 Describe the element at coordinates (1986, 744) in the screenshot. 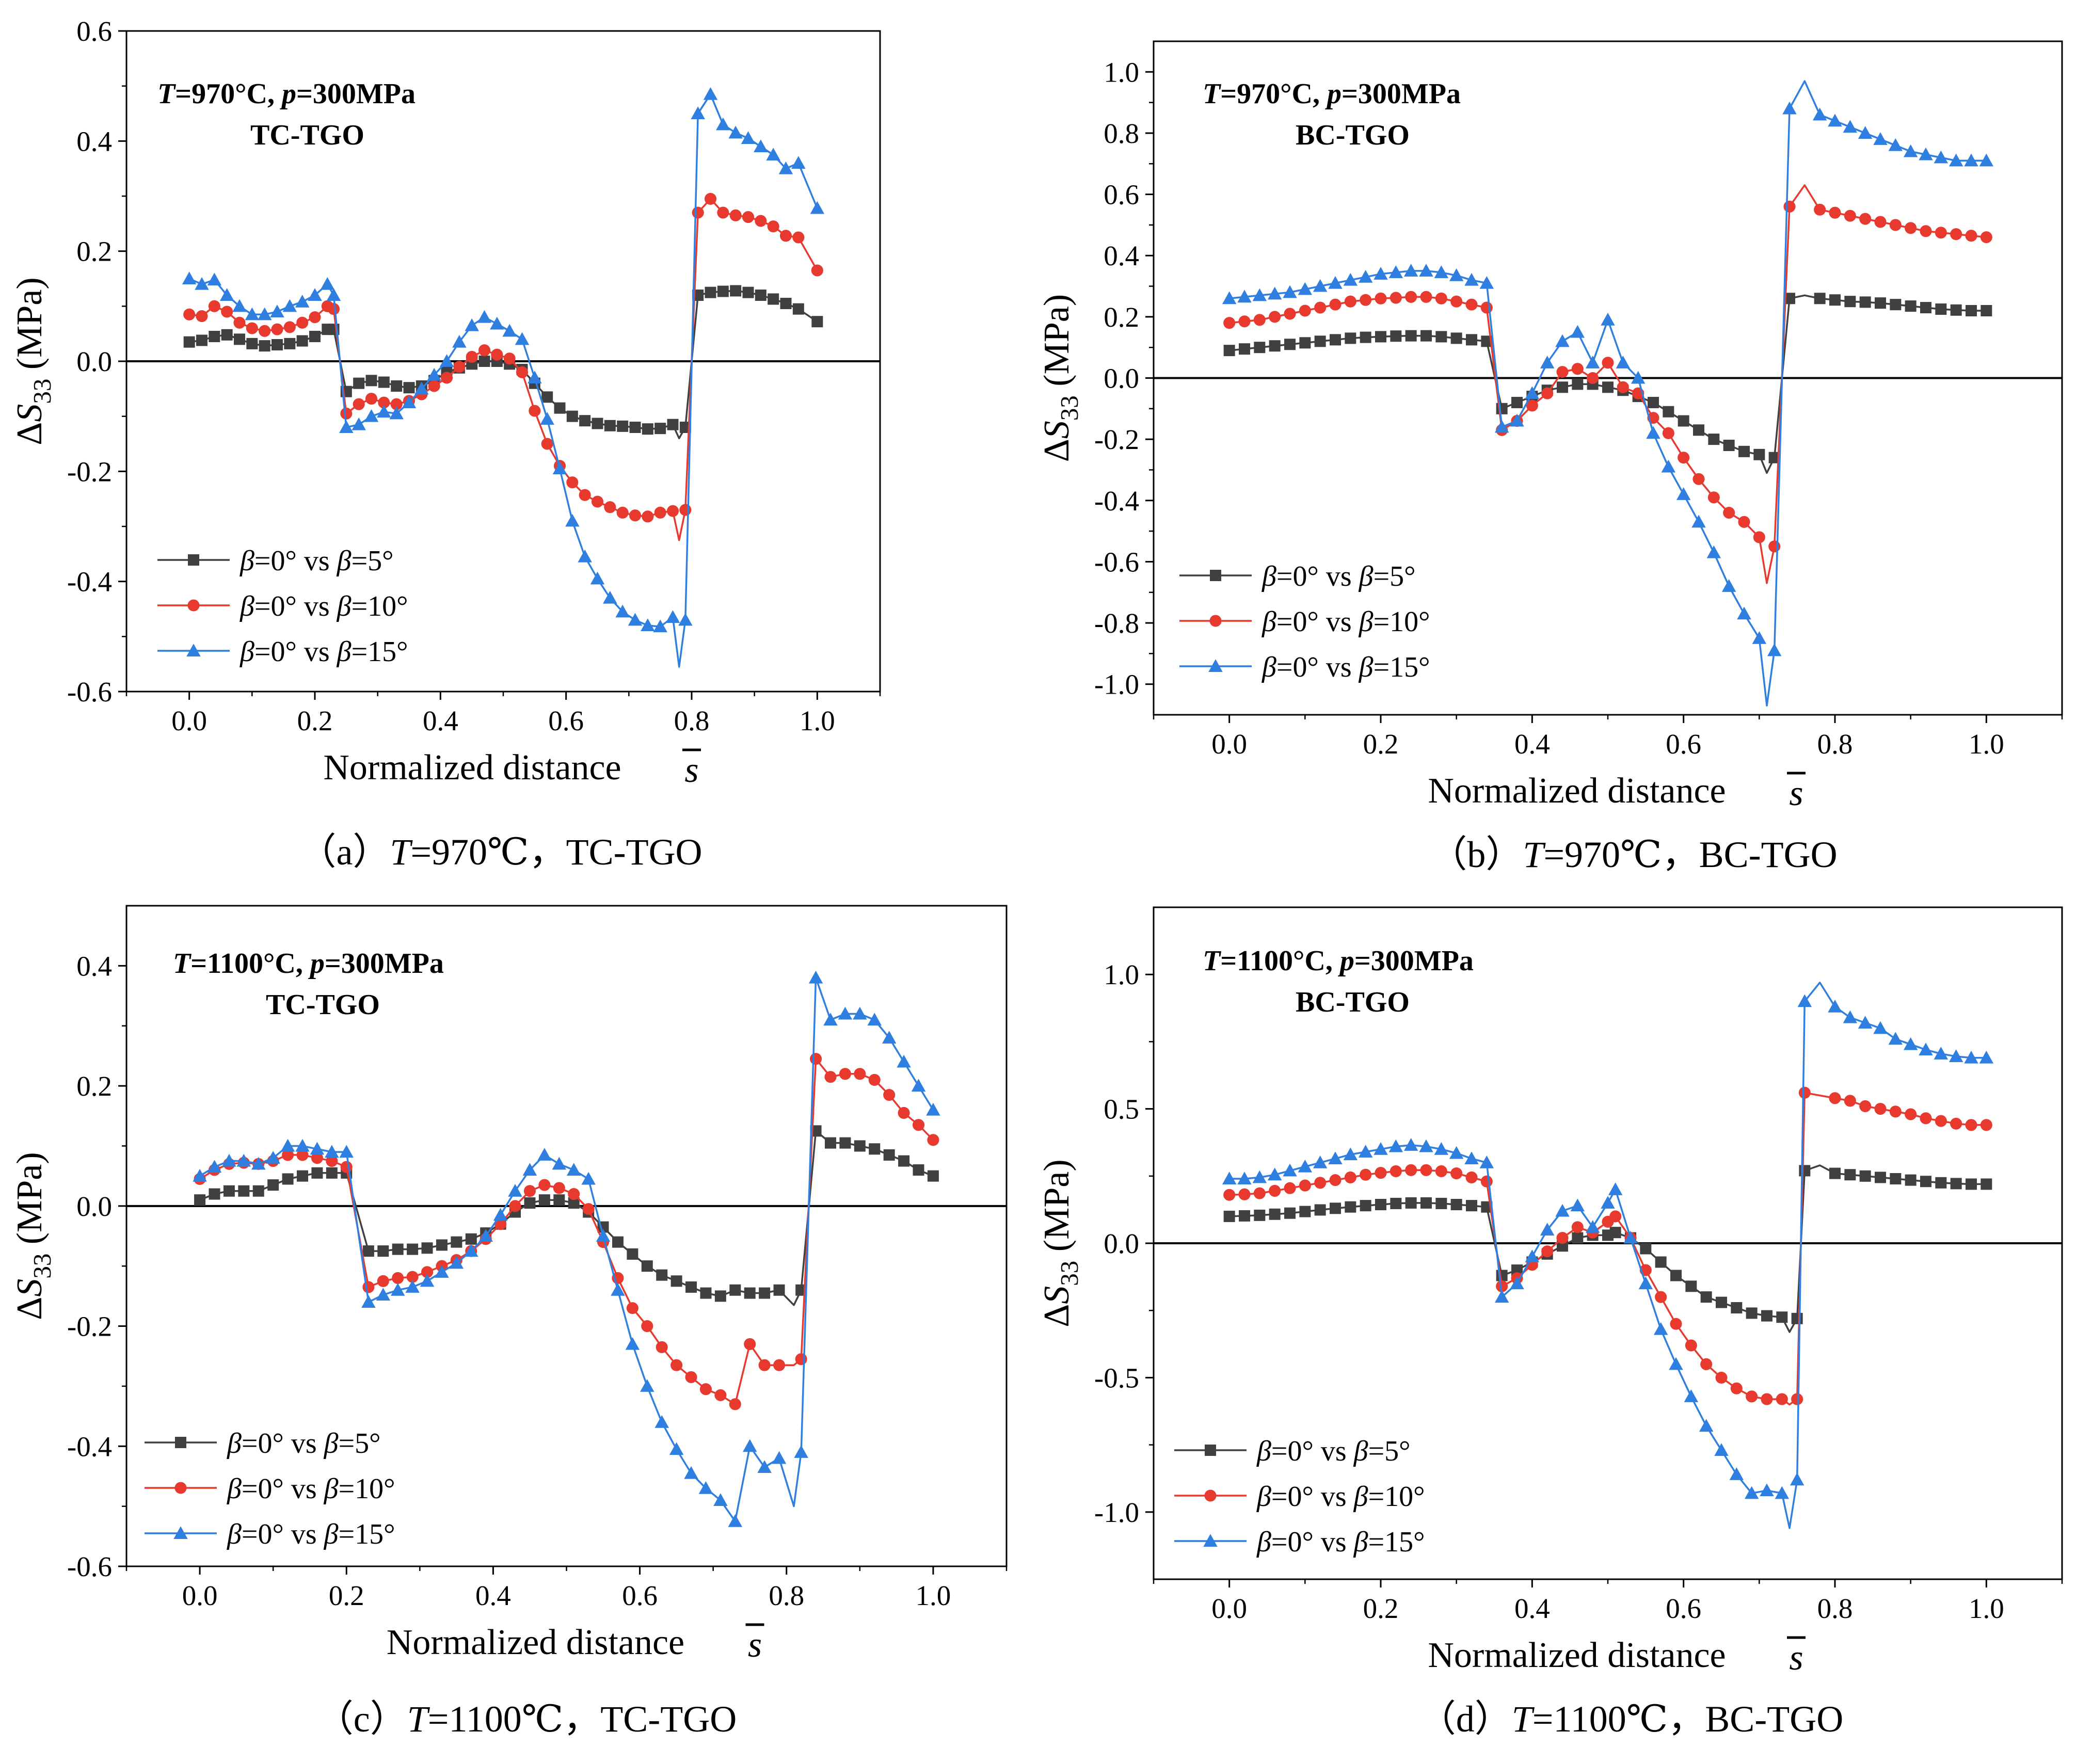

I see `x-tick-label: 1.0` at that location.